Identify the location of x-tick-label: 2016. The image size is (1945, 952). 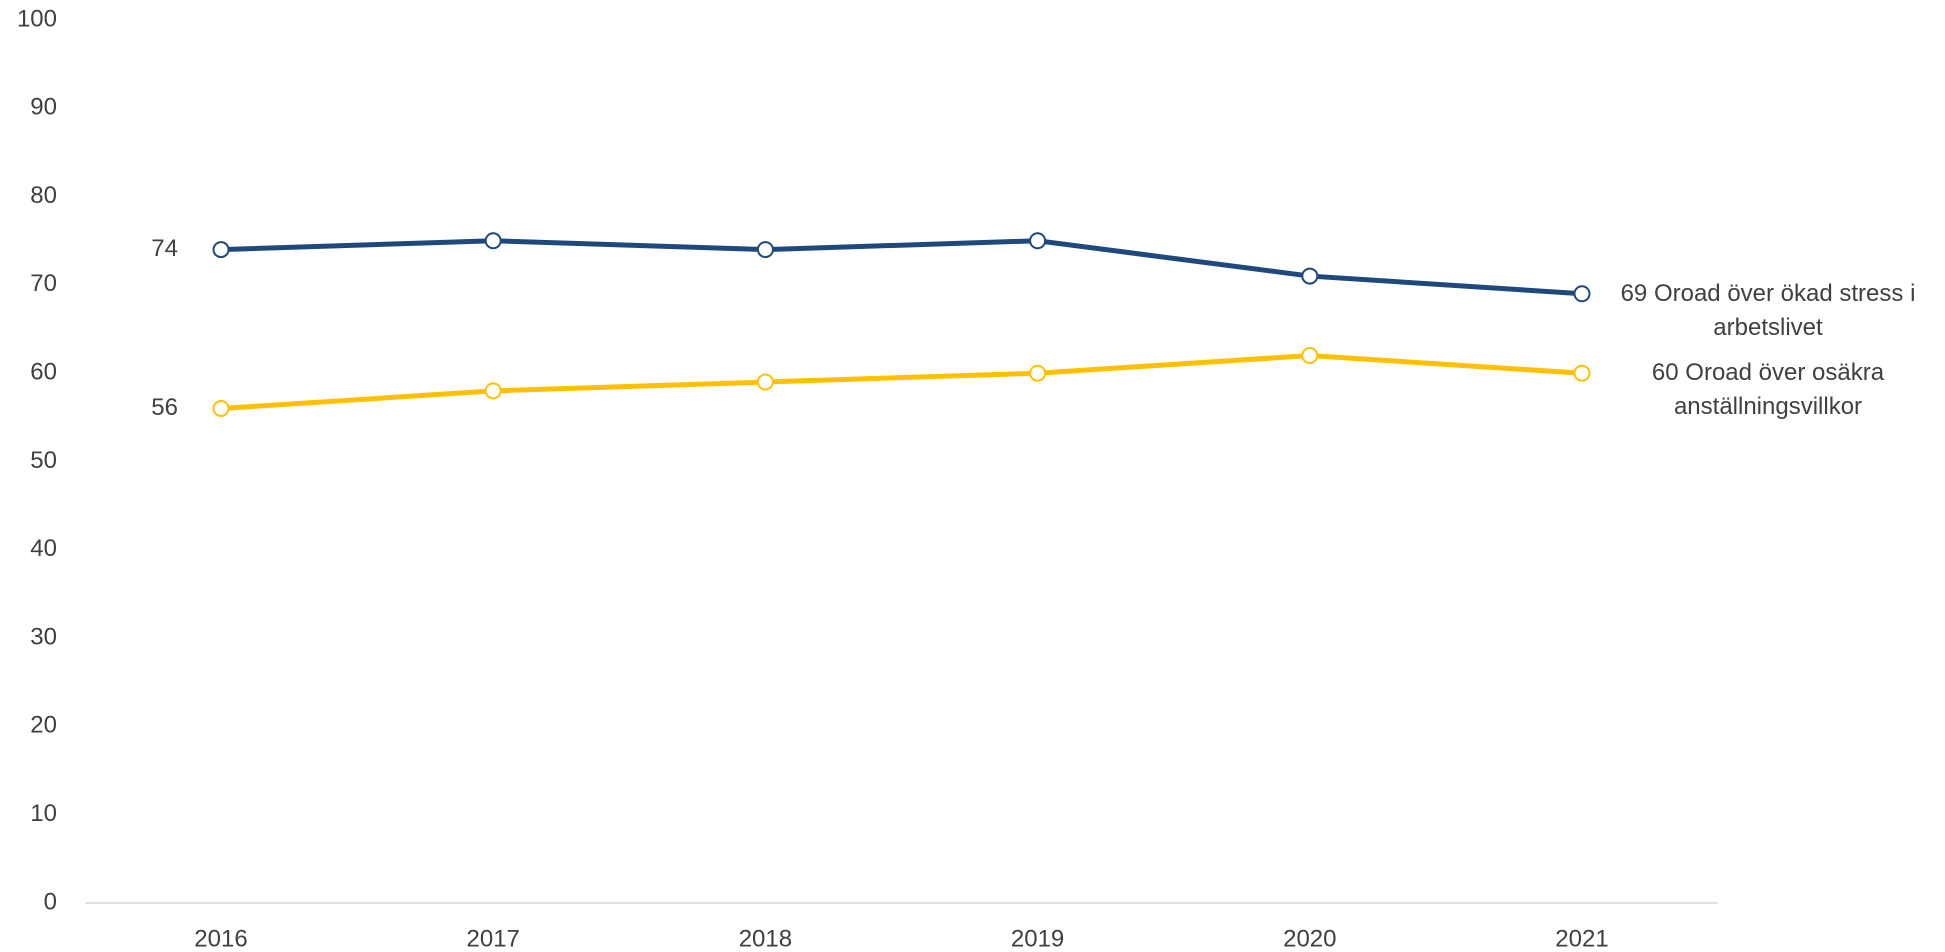
(220, 938).